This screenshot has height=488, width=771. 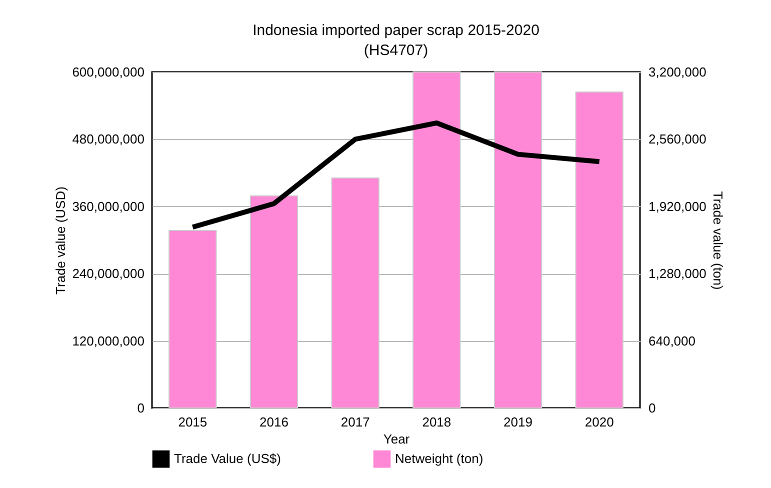 What do you see at coordinates (108, 340) in the screenshot?
I see `y-tick-label: 120,000,000` at bounding box center [108, 340].